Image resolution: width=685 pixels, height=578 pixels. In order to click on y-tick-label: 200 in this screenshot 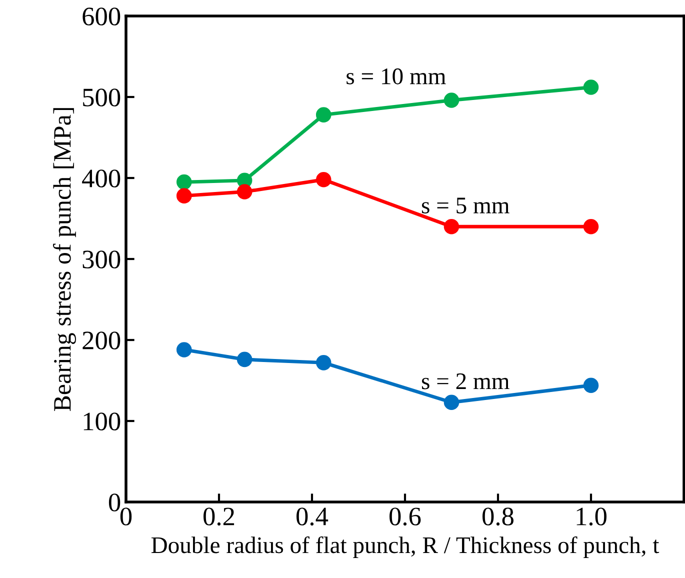, I will do `click(101, 341)`.